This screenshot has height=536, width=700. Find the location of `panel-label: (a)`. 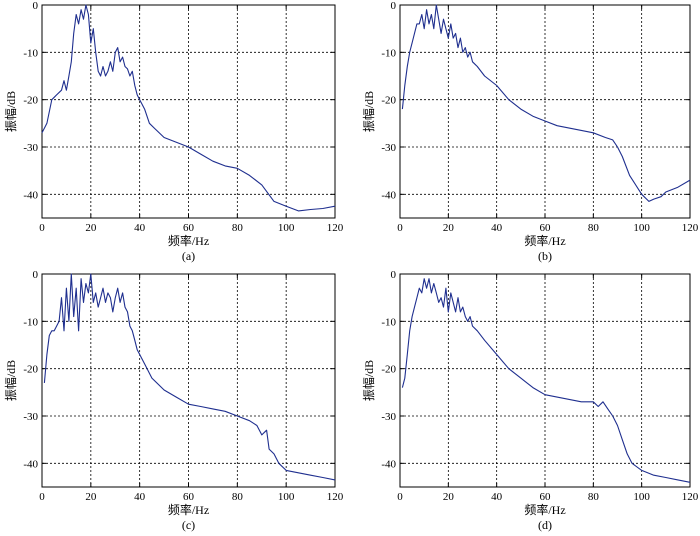

panel-label: (a) is located at coordinates (188, 256).